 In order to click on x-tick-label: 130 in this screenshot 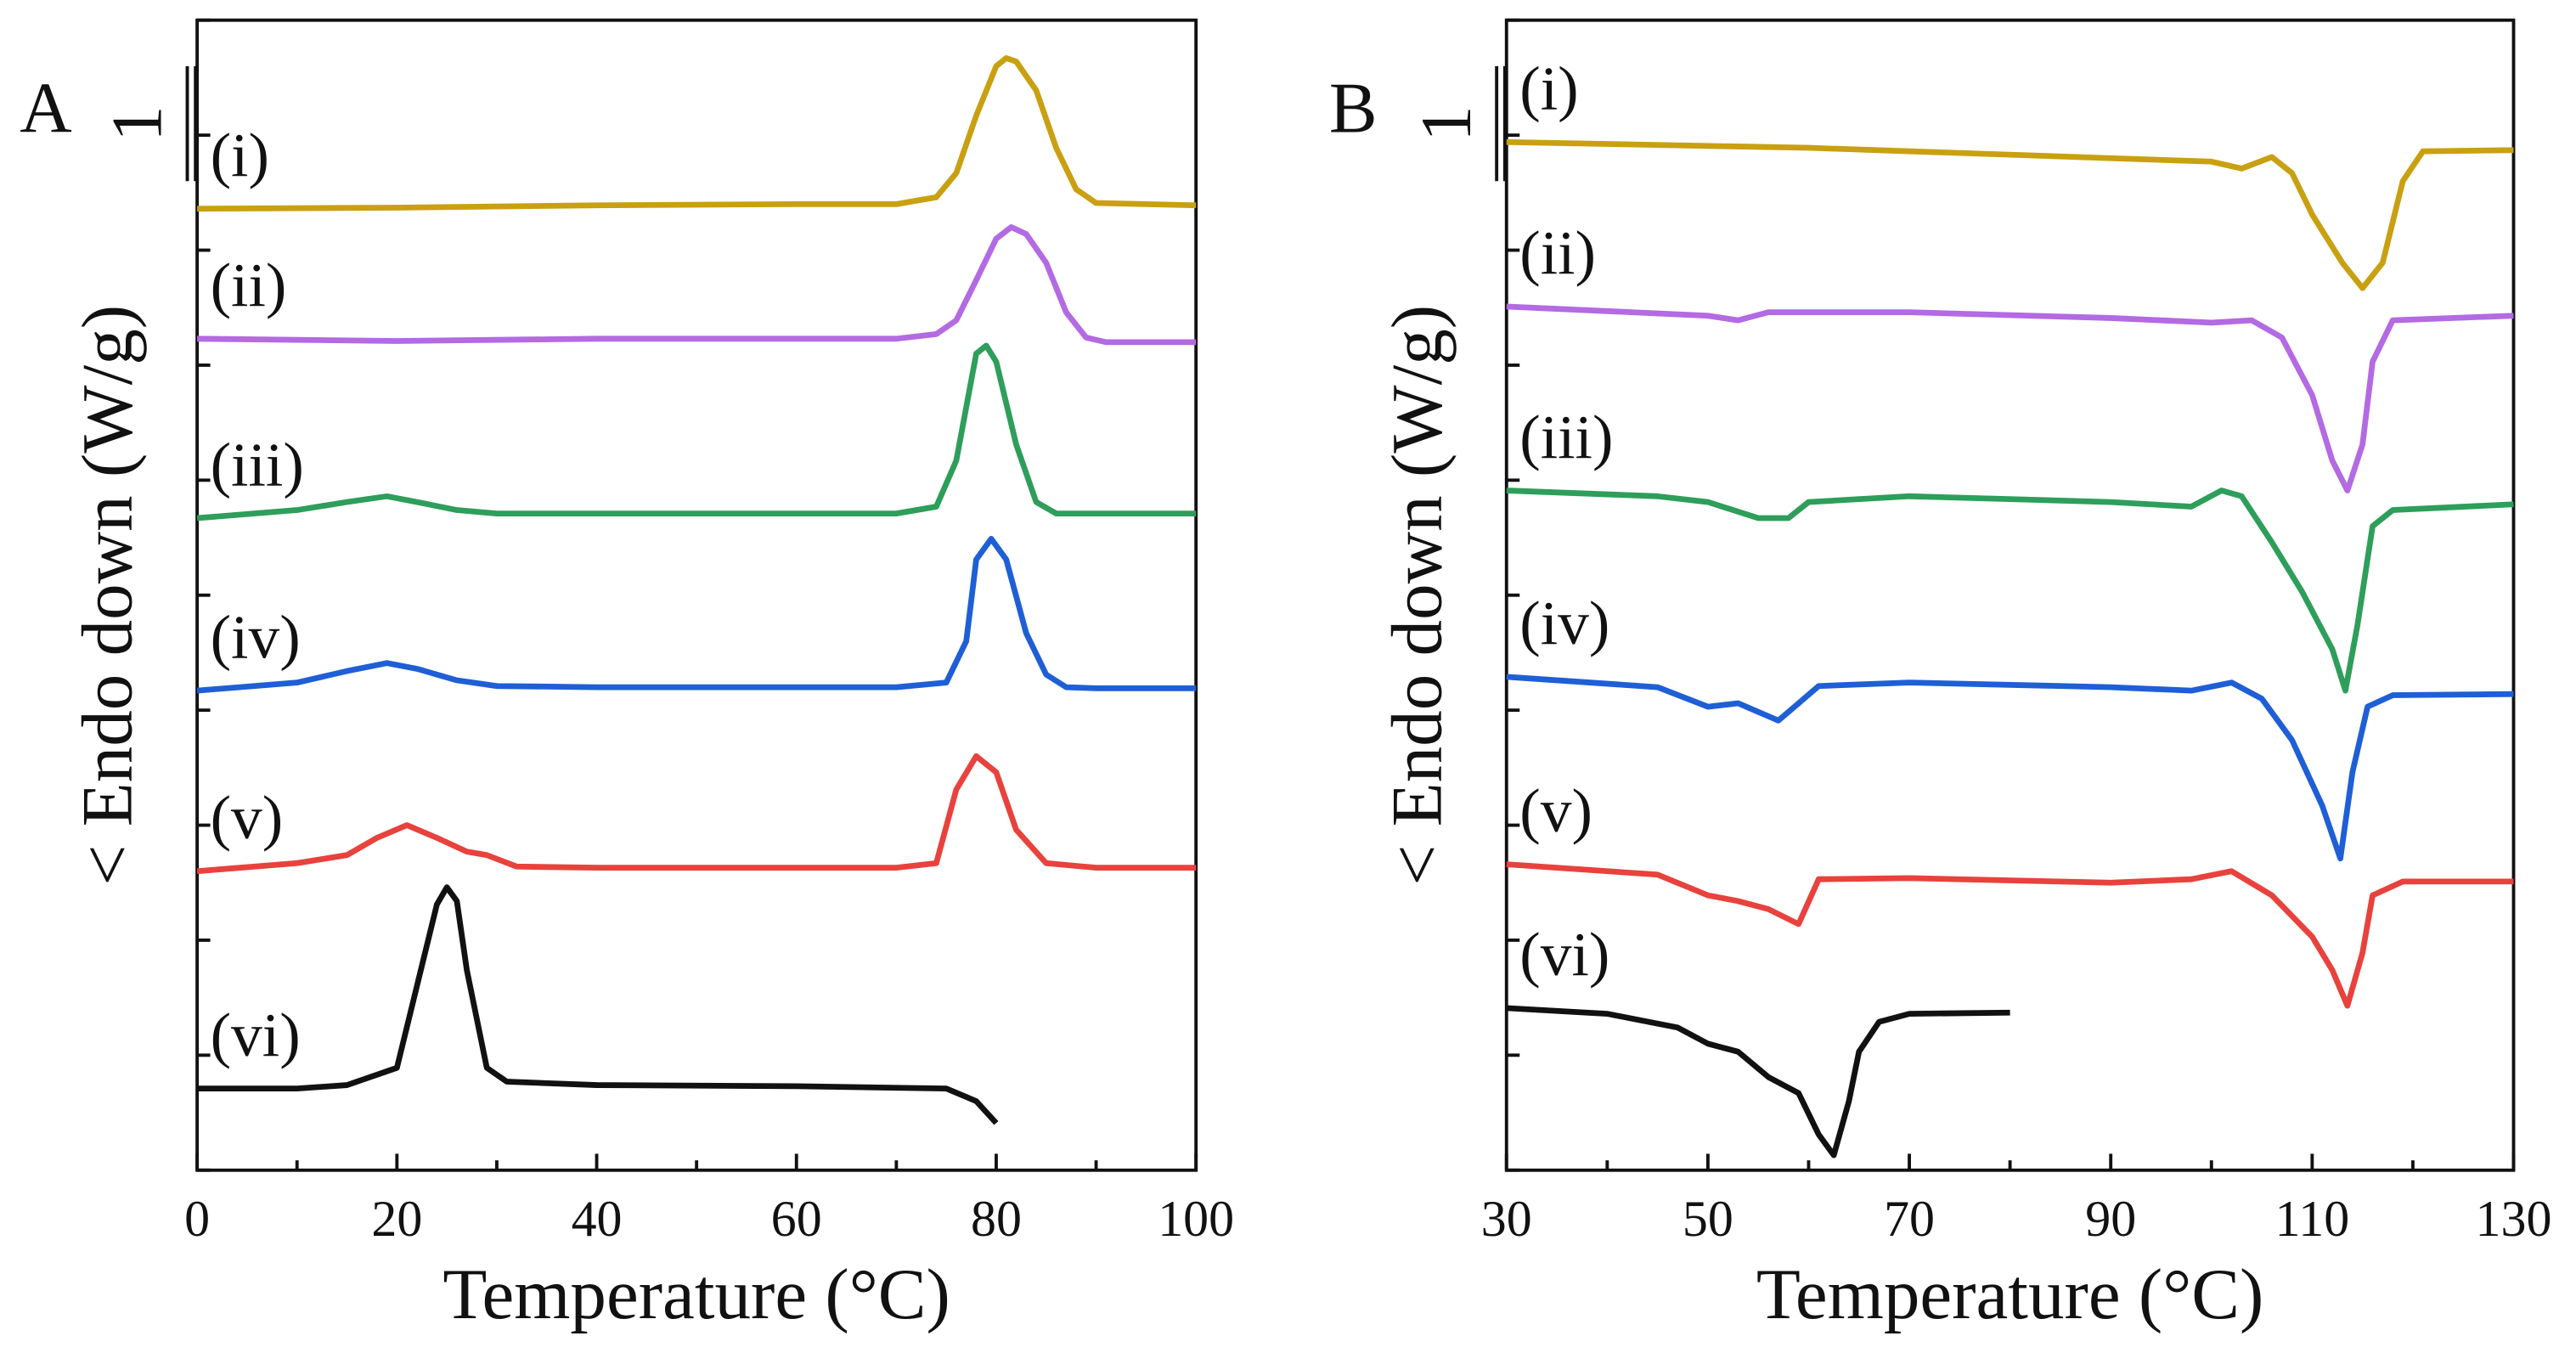, I will do `click(2514, 1219)`.